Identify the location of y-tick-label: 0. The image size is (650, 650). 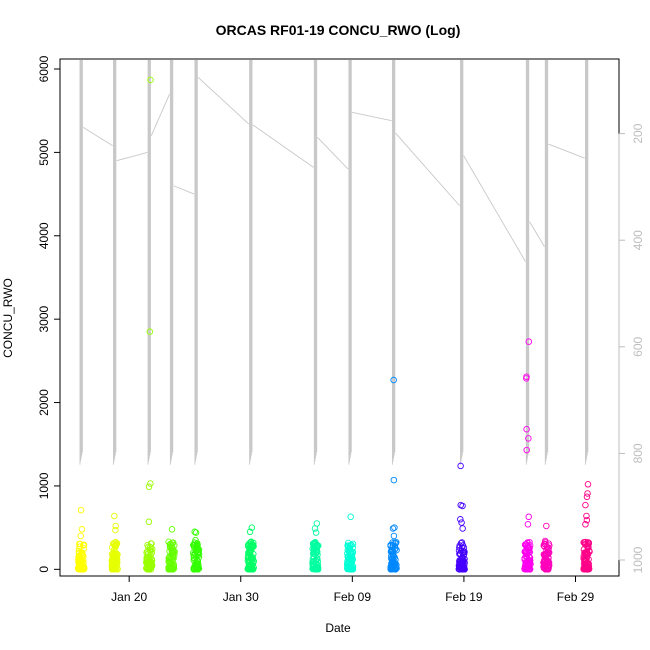
(44, 569).